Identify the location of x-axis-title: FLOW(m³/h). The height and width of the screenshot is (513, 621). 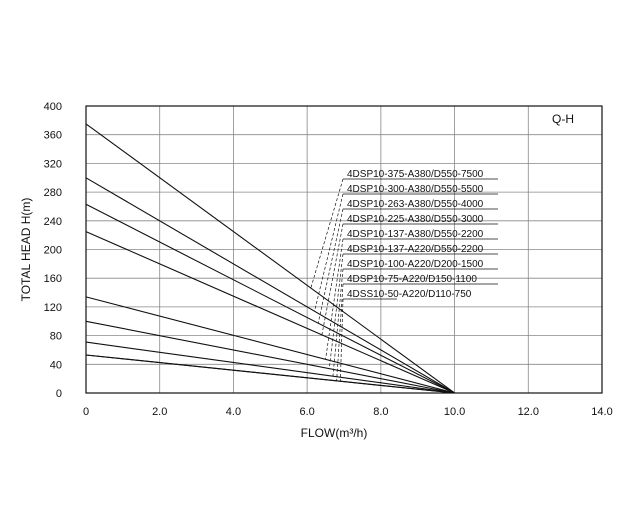
(334, 433).